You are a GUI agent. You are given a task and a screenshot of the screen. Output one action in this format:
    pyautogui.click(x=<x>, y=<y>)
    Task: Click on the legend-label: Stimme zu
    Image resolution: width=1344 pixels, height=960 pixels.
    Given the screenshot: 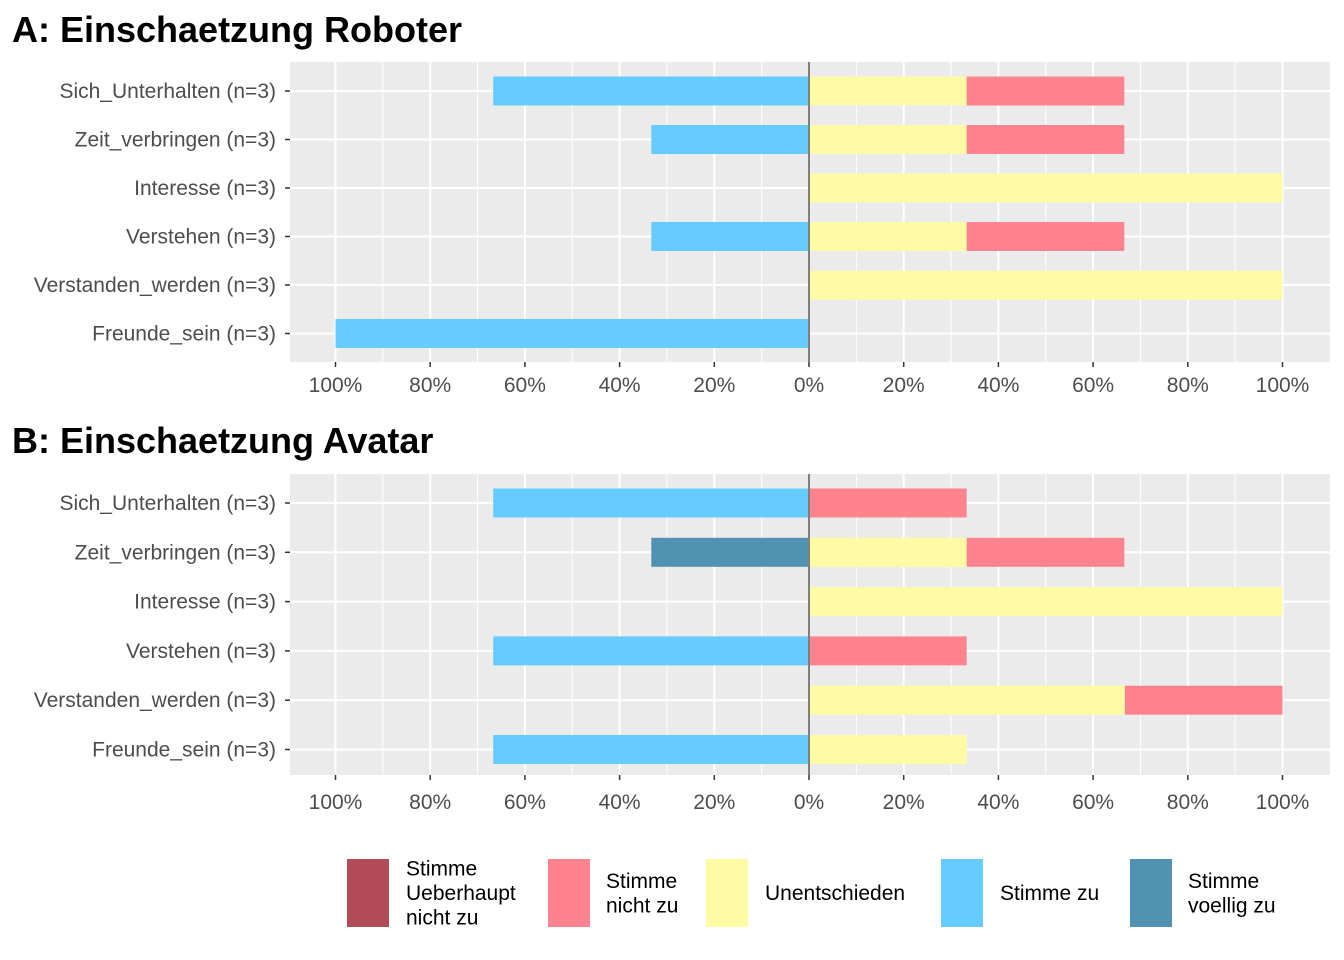 What is the action you would take?
    pyautogui.click(x=1049, y=893)
    